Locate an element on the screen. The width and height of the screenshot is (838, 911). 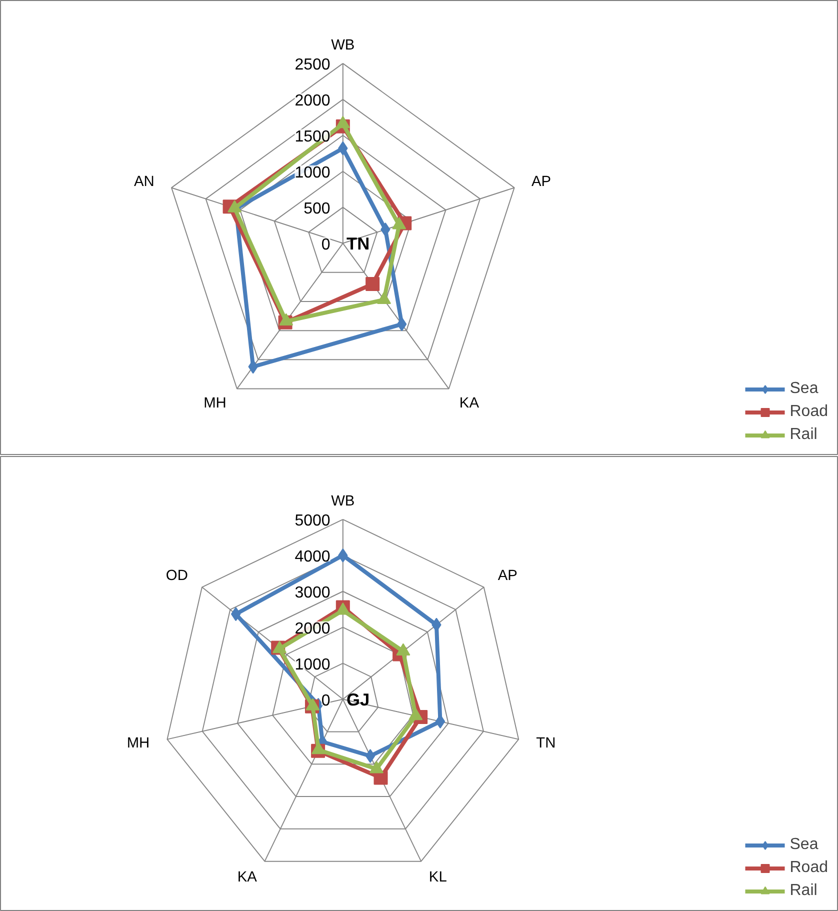
text: TN is located at coordinates (358, 243).